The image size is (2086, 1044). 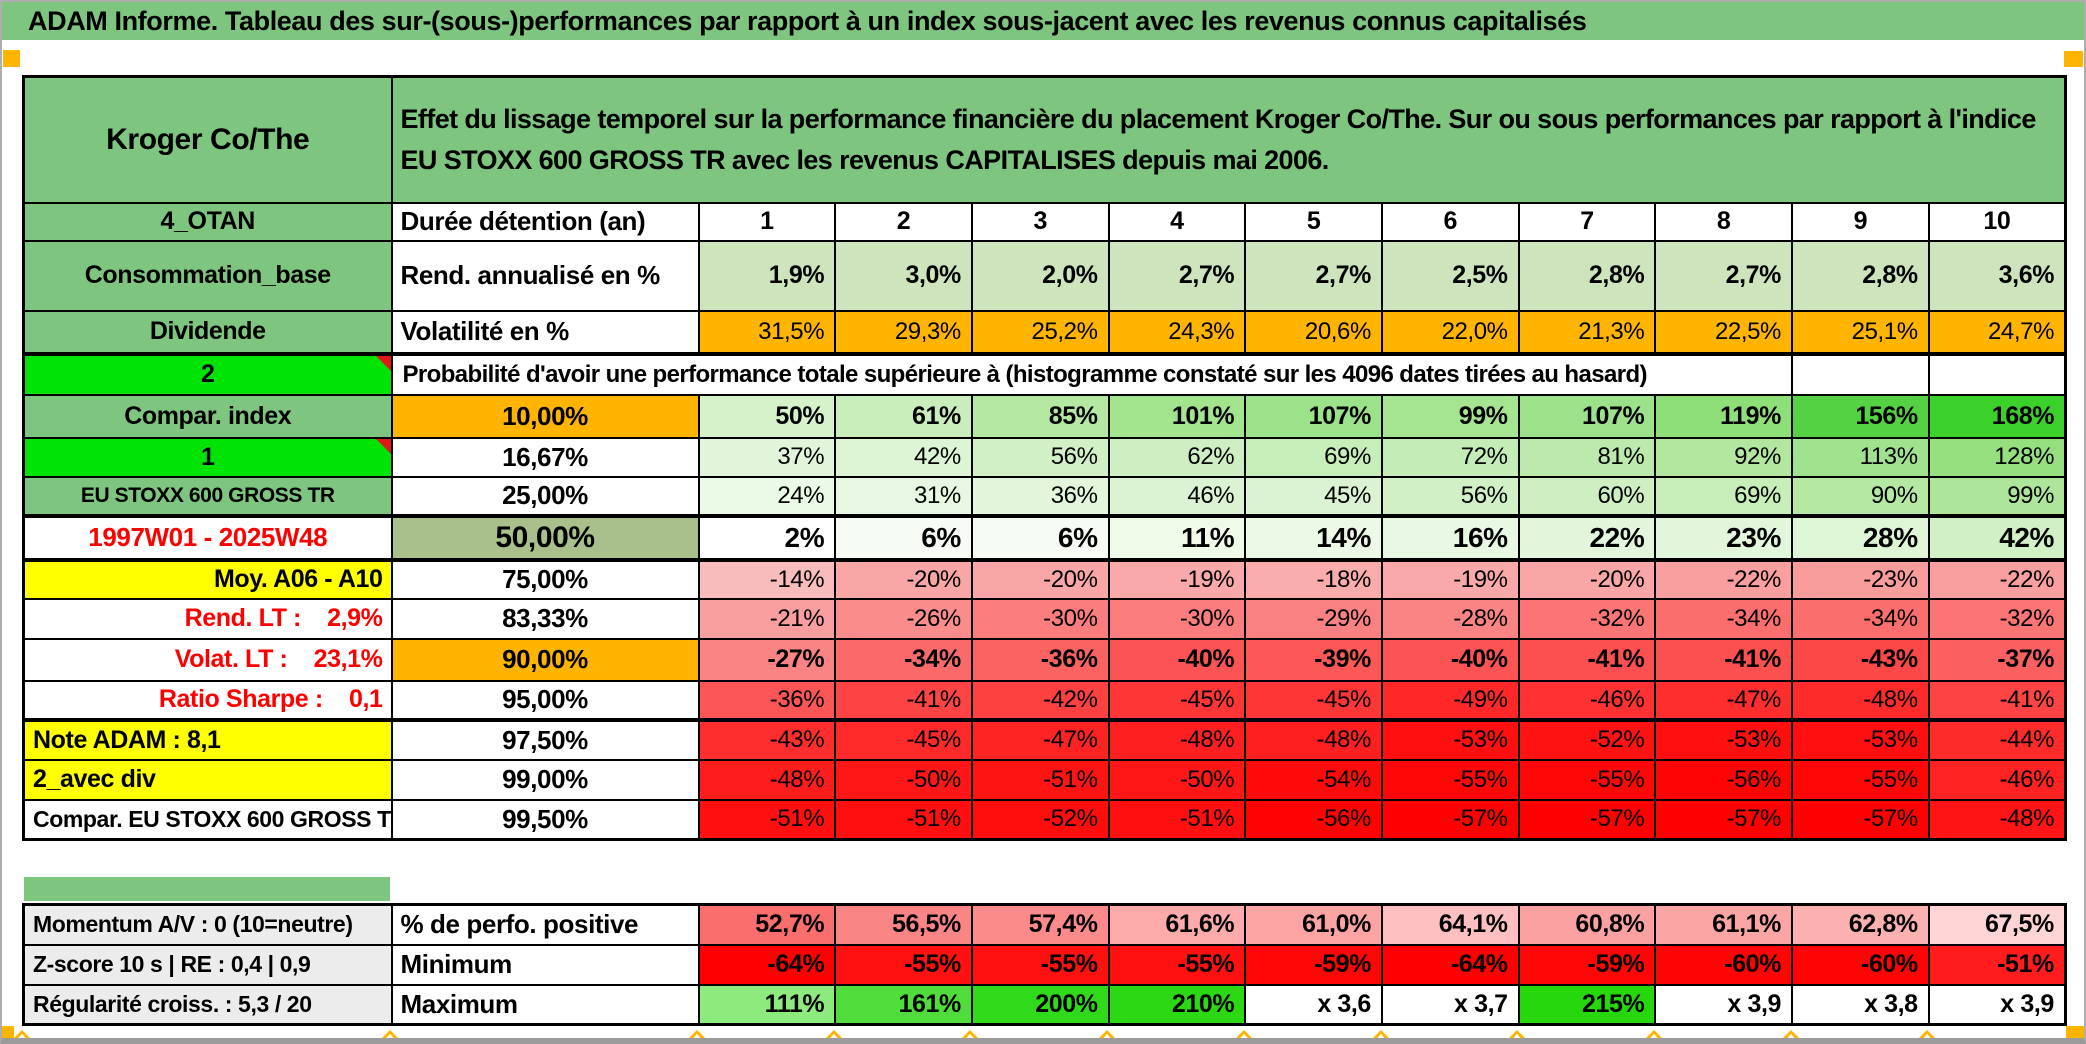 What do you see at coordinates (207, 700) in the screenshot?
I see `row-label-p95: Ratio Sharpe : 0,1` at bounding box center [207, 700].